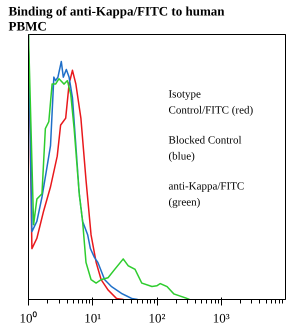 The width and height of the screenshot is (299, 335). I want to click on chart-title: Binding of anti-Kappa/FITC to human PBMC, so click(117, 19).